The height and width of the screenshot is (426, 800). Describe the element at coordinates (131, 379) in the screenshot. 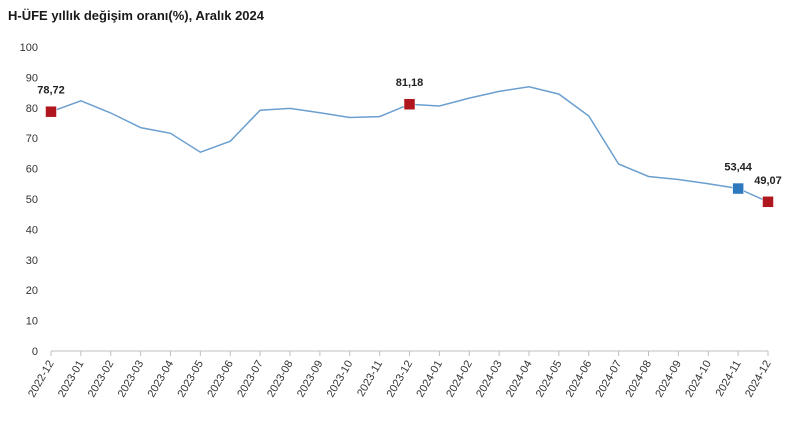

I see `x-tick-label: 2023-03` at that location.